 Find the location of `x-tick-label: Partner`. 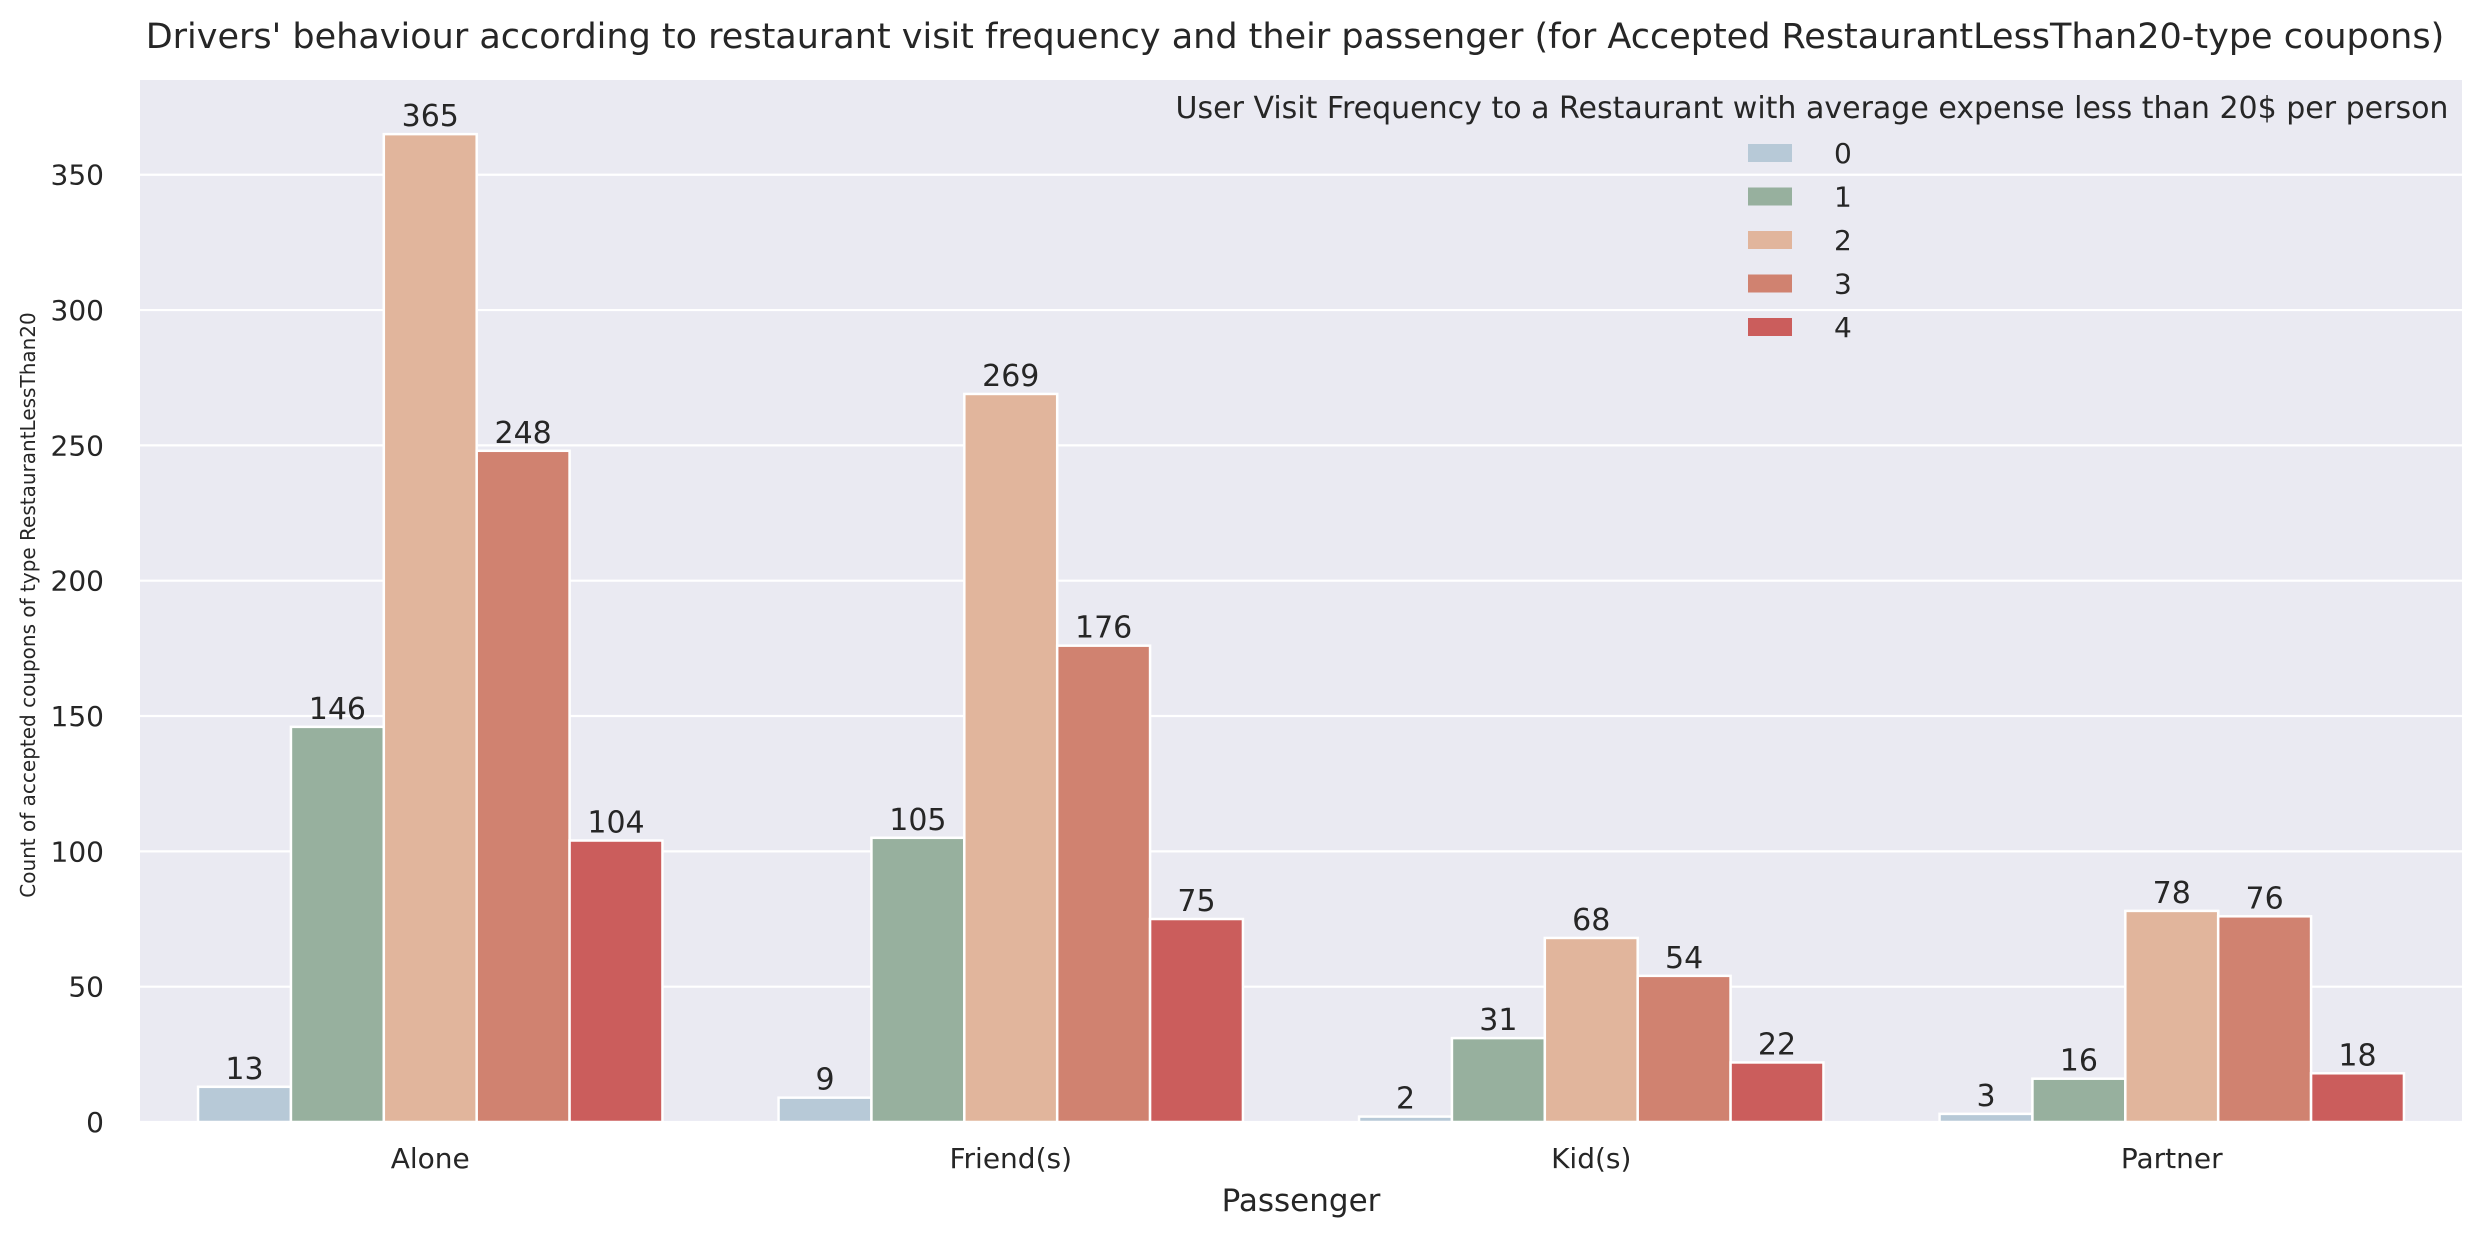

x-tick-label: Partner is located at coordinates (2172, 1158).